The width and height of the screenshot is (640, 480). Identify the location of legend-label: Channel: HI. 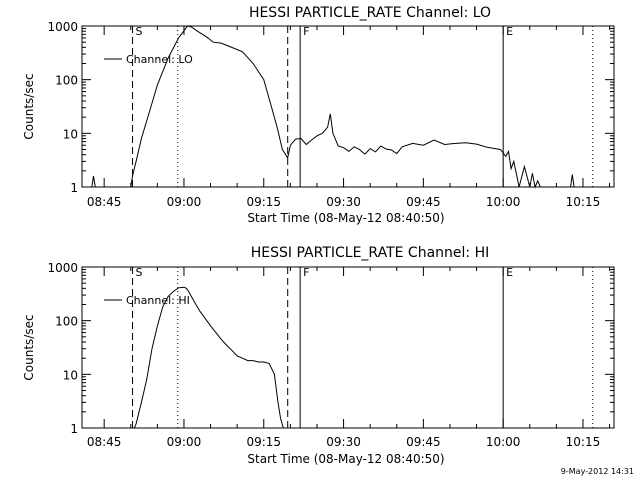
(158, 300).